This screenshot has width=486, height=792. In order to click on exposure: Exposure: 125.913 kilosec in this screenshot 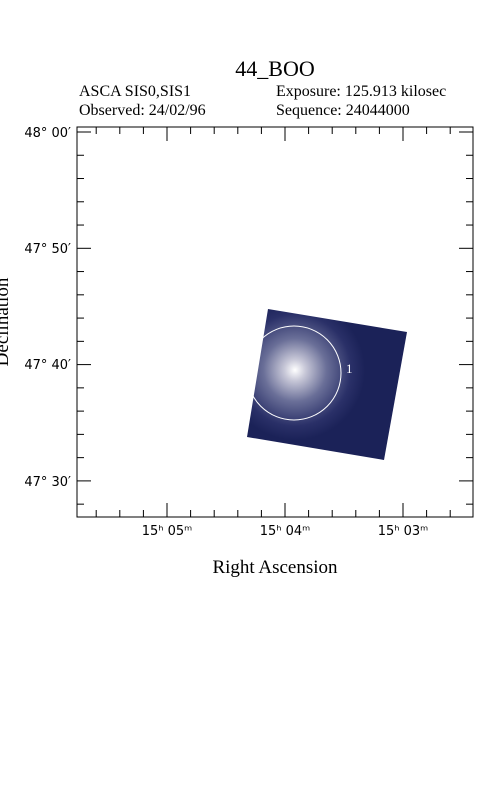, I will do `click(361, 91)`.